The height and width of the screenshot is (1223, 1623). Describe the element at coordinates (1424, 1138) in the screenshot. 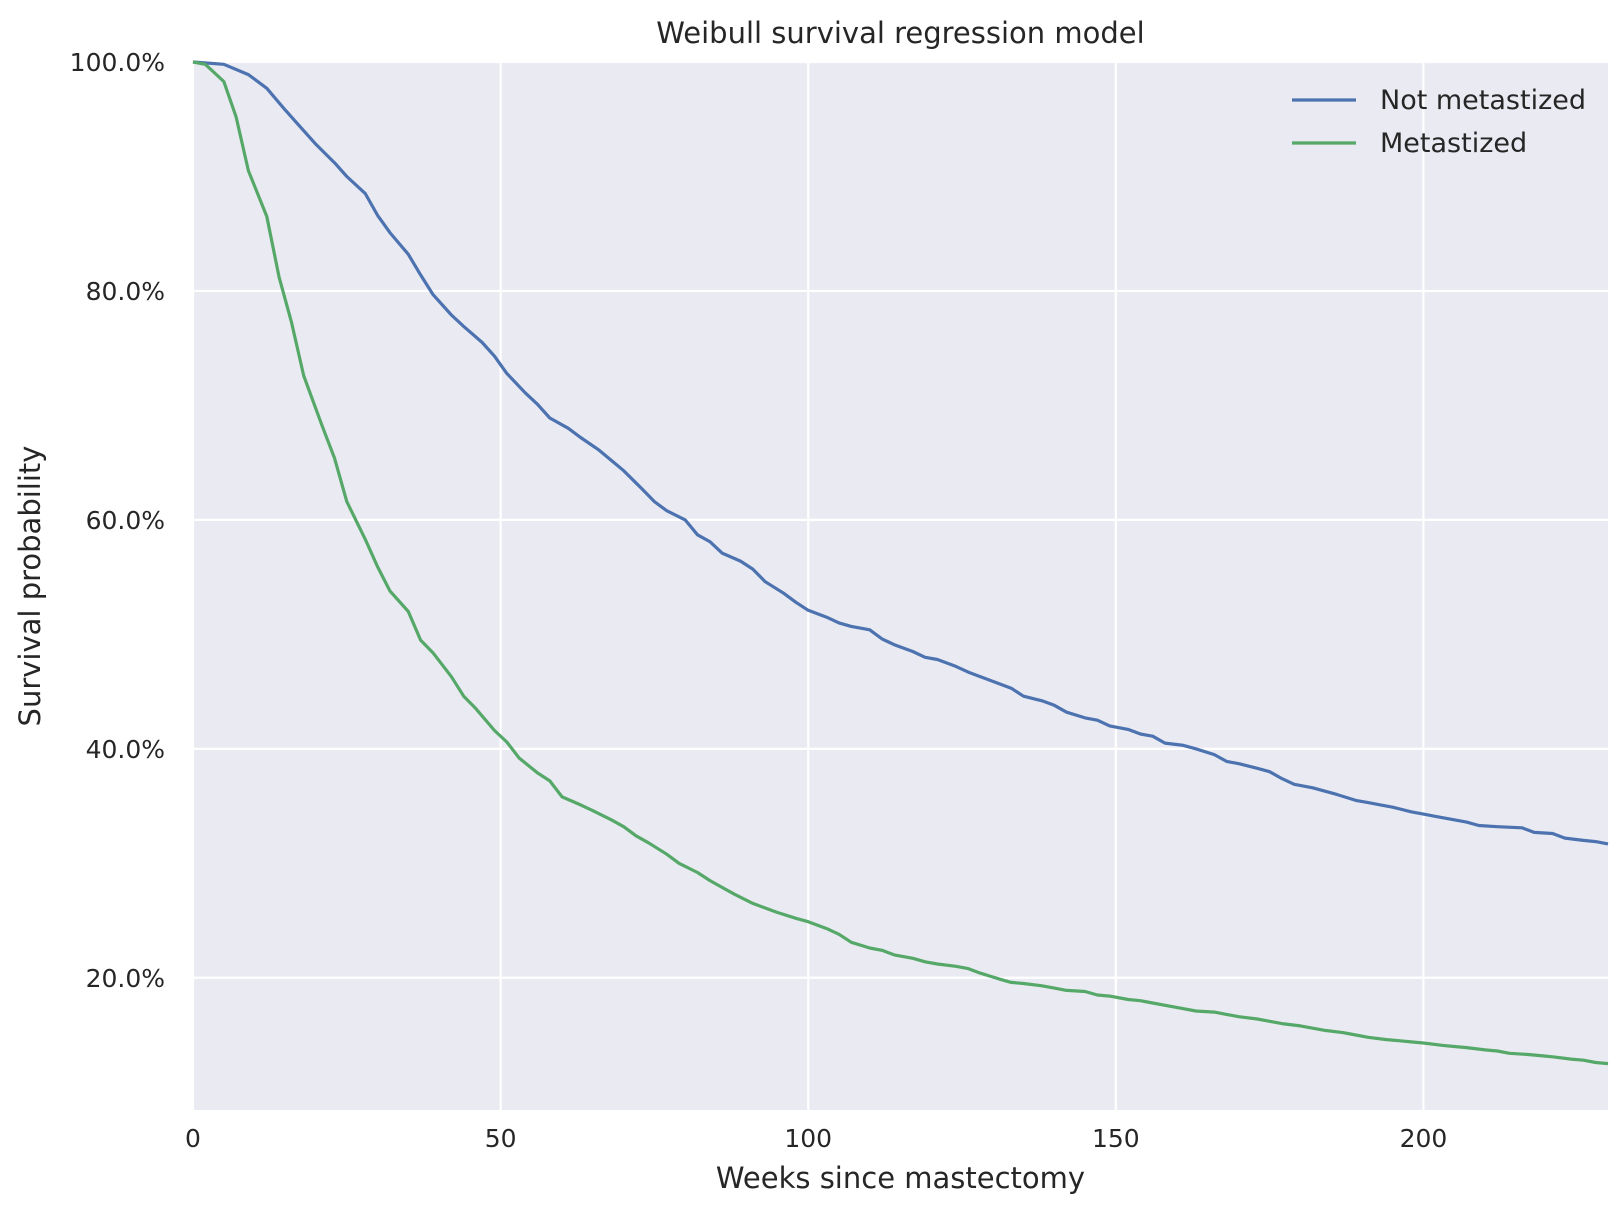

I see `x-tick-label: 200` at that location.